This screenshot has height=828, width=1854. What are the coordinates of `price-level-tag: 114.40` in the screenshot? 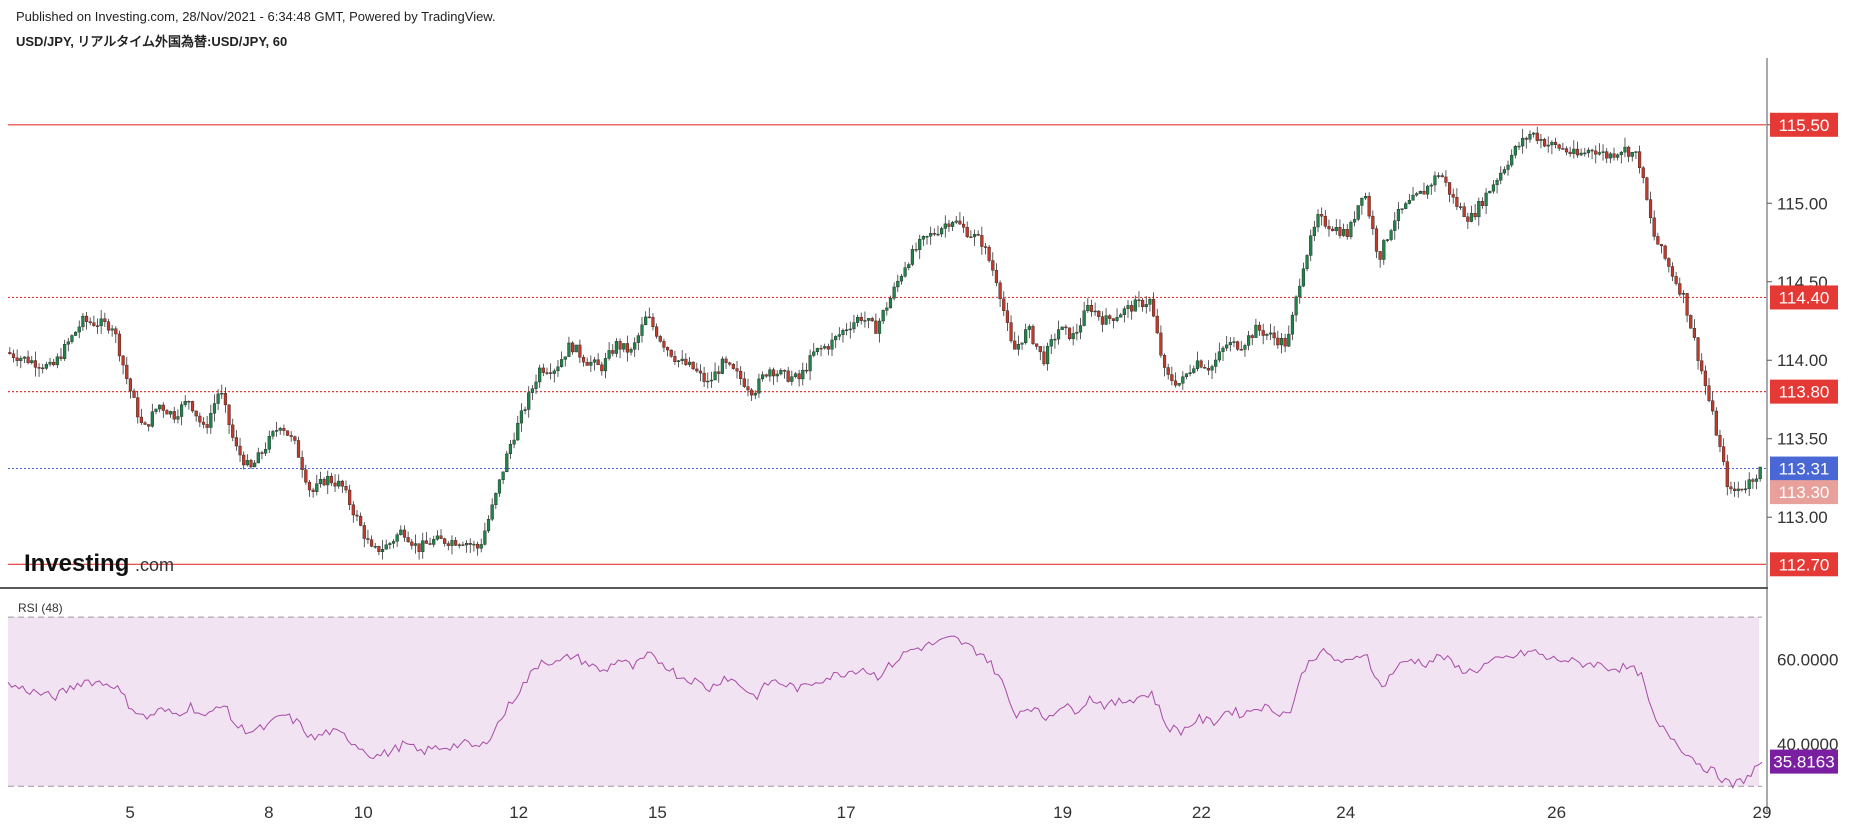 It's located at (1804, 297).